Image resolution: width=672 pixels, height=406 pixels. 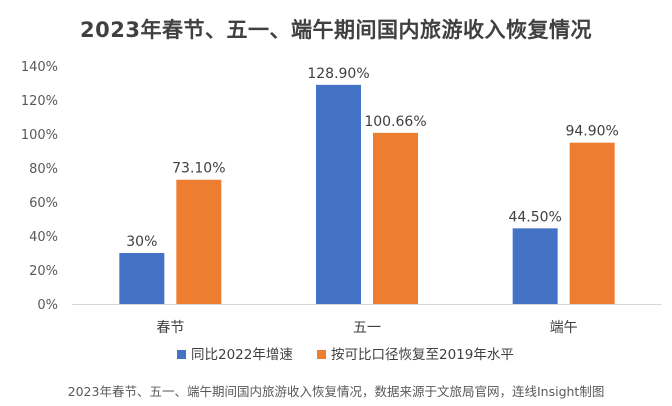 What do you see at coordinates (395, 122) in the screenshot?
I see `data-label: 100.66%` at bounding box center [395, 122].